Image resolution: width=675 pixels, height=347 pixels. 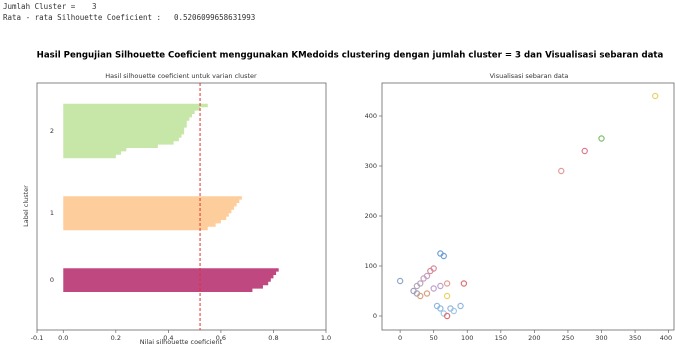 I want to click on x-tick-label: 0.2, so click(x=116, y=338).